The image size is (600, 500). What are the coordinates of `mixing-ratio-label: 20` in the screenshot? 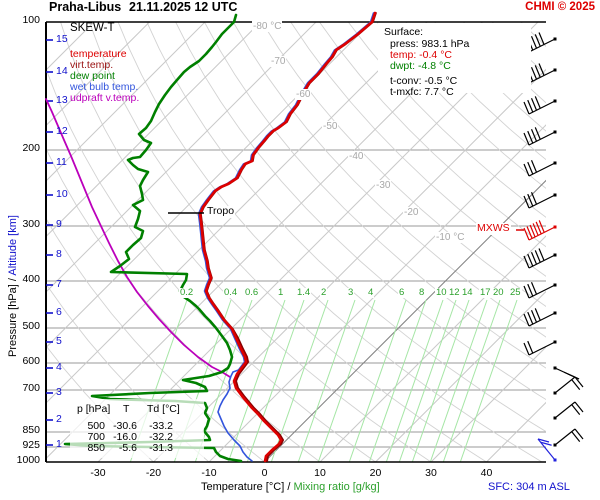 It's located at (498, 293).